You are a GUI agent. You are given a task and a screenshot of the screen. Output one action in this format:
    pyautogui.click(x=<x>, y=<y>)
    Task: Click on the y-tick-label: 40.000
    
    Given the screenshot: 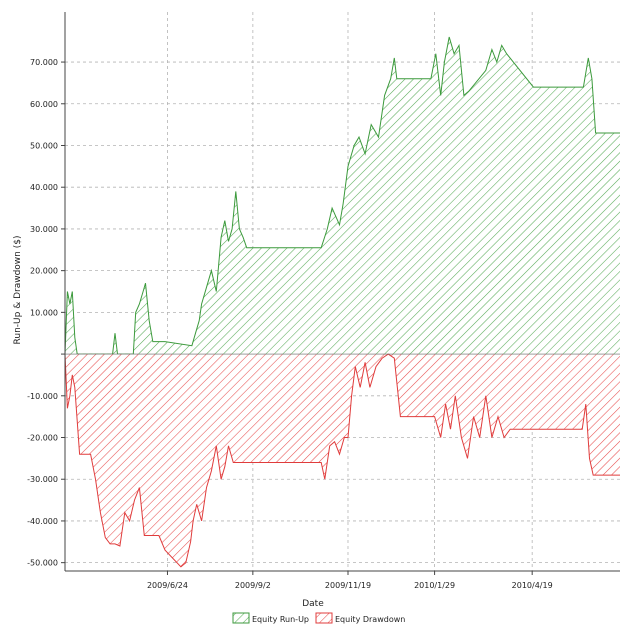 What is the action you would take?
    pyautogui.click(x=44, y=187)
    